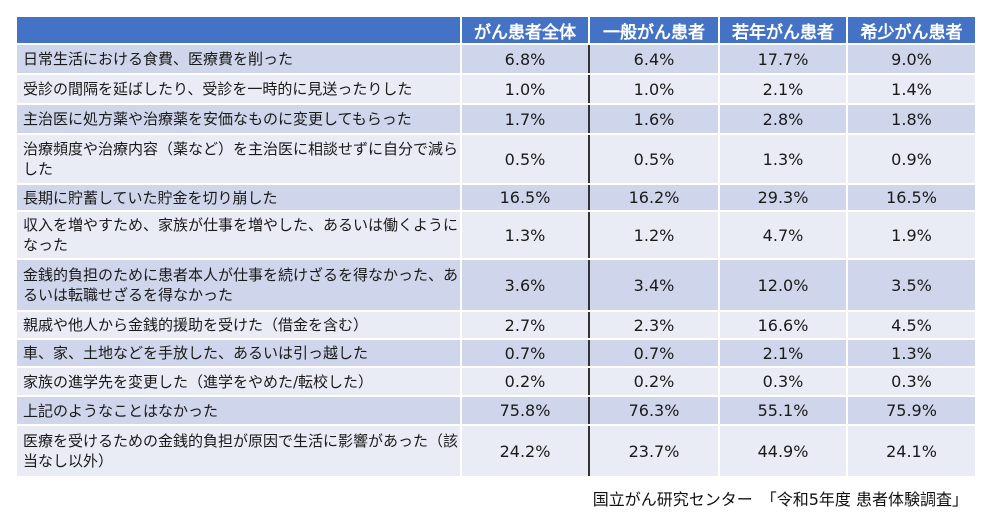  Describe the element at coordinates (654, 119) in the screenshot. I see `cell-value: 1.6%` at that location.